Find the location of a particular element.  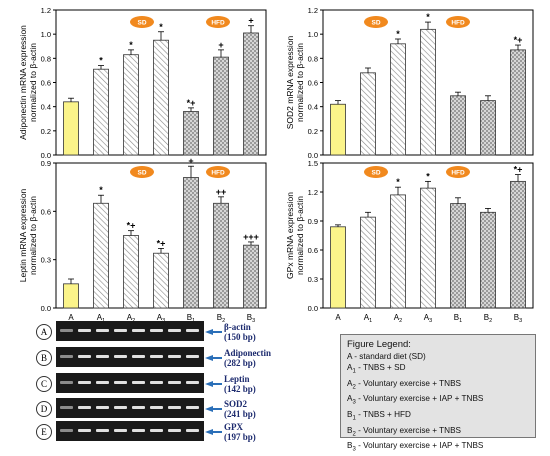

x-tick-label: A3 is located at coordinates (428, 318).